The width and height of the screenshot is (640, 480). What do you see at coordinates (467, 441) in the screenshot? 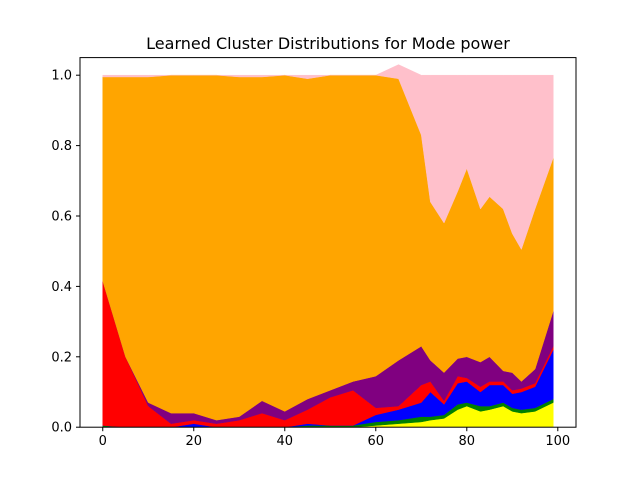
I see `x-tick-label: 80` at bounding box center [467, 441].